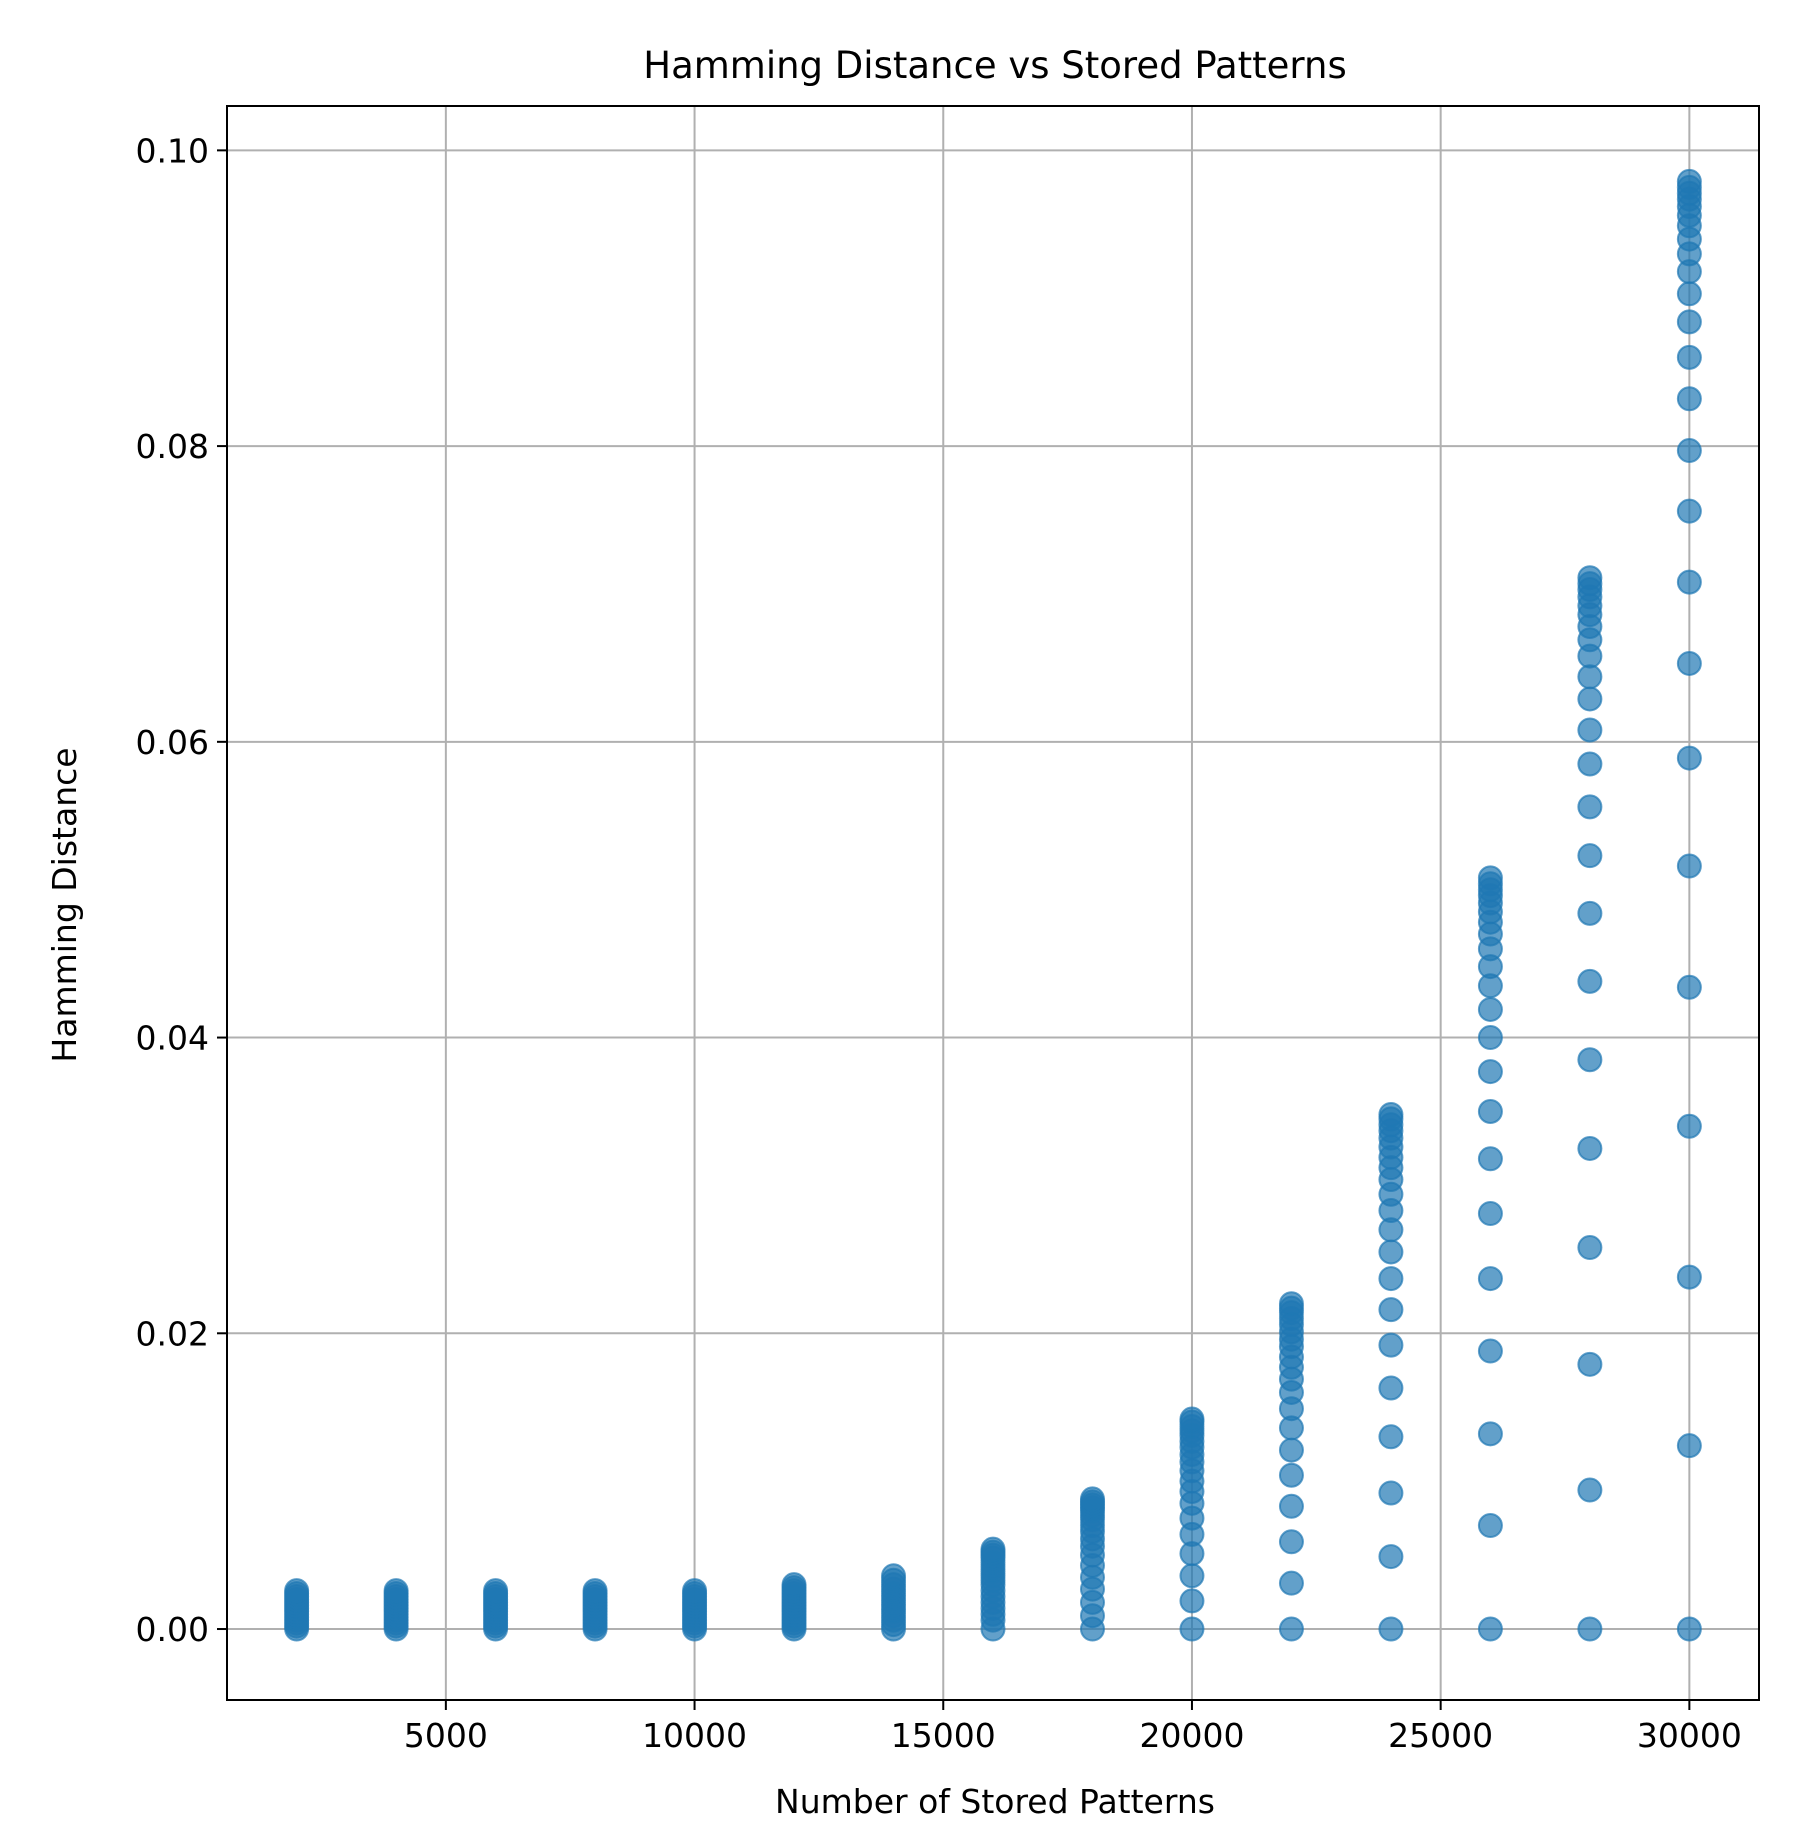 The width and height of the screenshot is (1793, 1840). What do you see at coordinates (172, 446) in the screenshot?
I see `y-tick-label: 0.08` at bounding box center [172, 446].